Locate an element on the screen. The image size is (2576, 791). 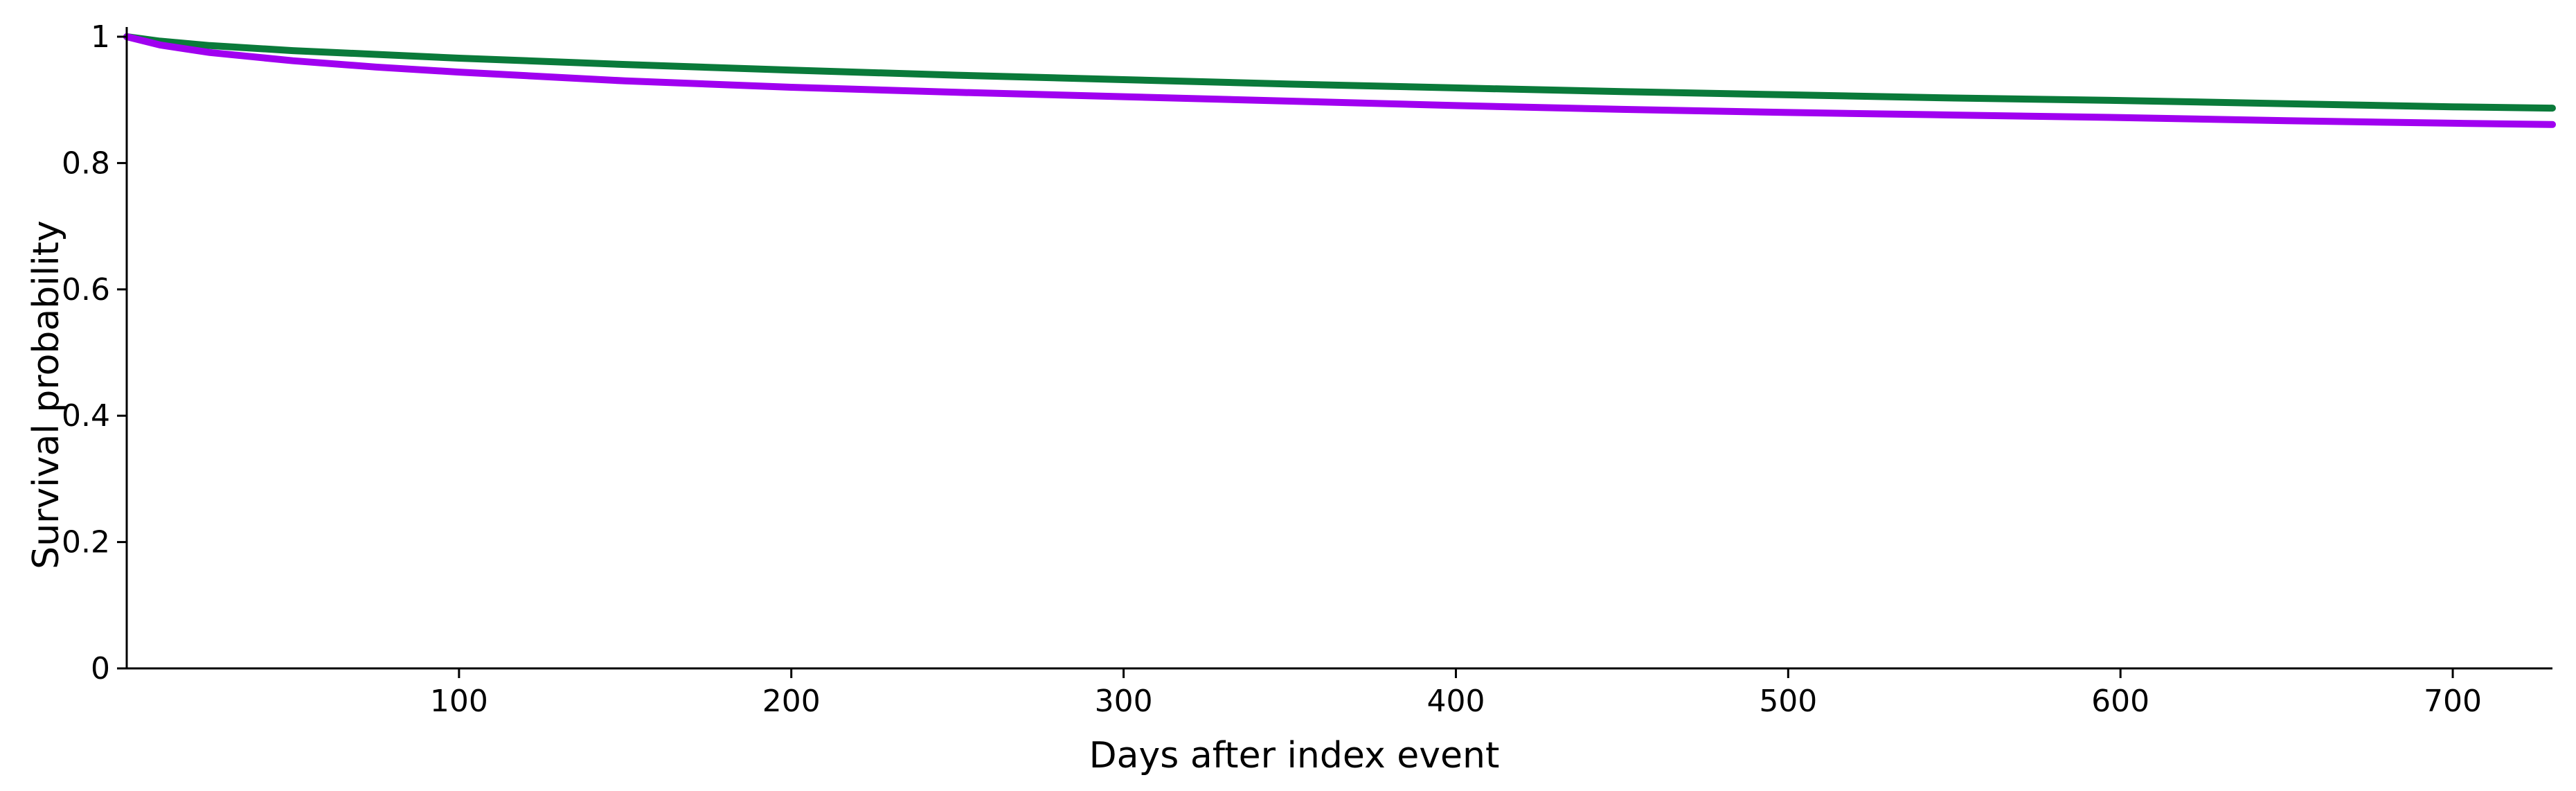
x-tick-label: 400 is located at coordinates (1455, 701).